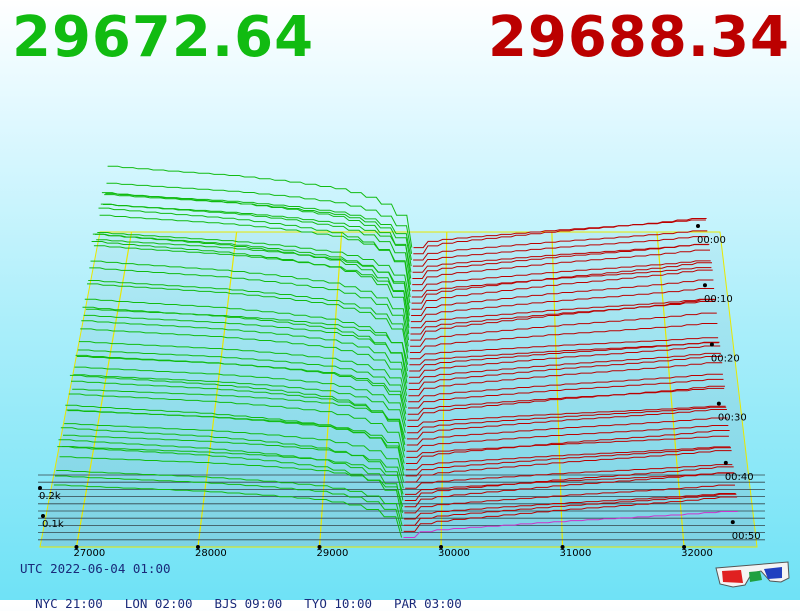  What do you see at coordinates (718, 299) in the screenshot?
I see `time-tick-label: 00:10` at bounding box center [718, 299].